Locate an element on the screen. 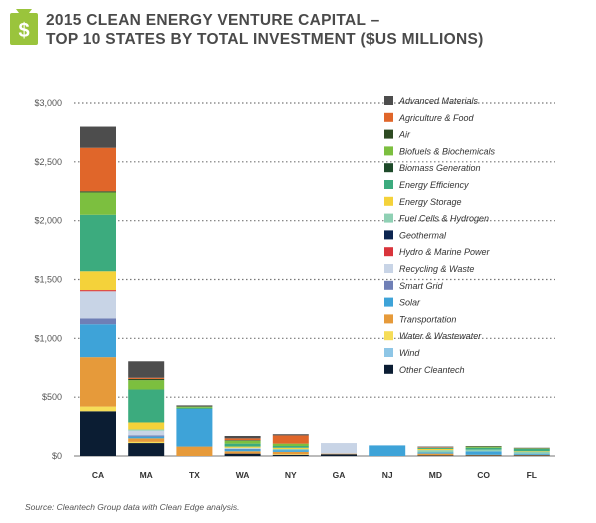 The width and height of the screenshot is (596, 523). bar-segment-ma-other-cleantech is located at coordinates (146, 449).